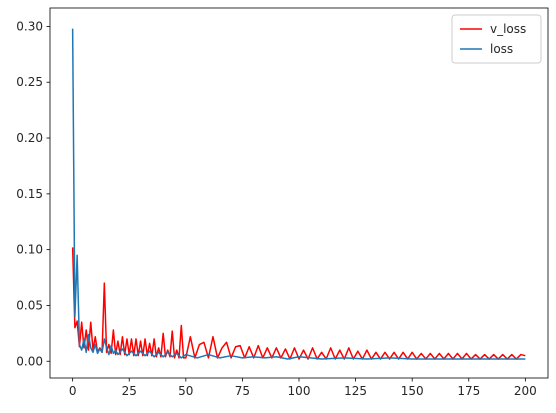  Describe the element at coordinates (299, 391) in the screenshot. I see `x-tick-label: 100` at that location.